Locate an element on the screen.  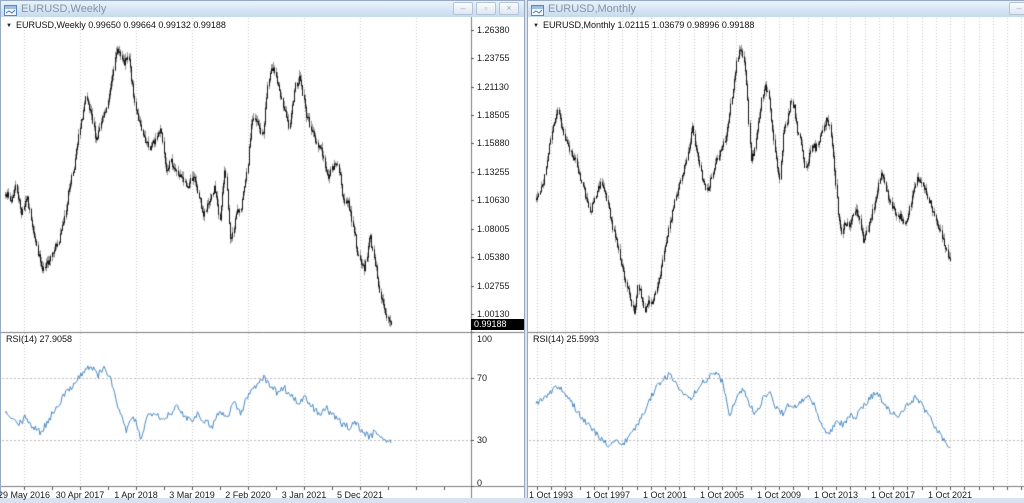
price-axis-label: 1.10630 is located at coordinates (493, 200).